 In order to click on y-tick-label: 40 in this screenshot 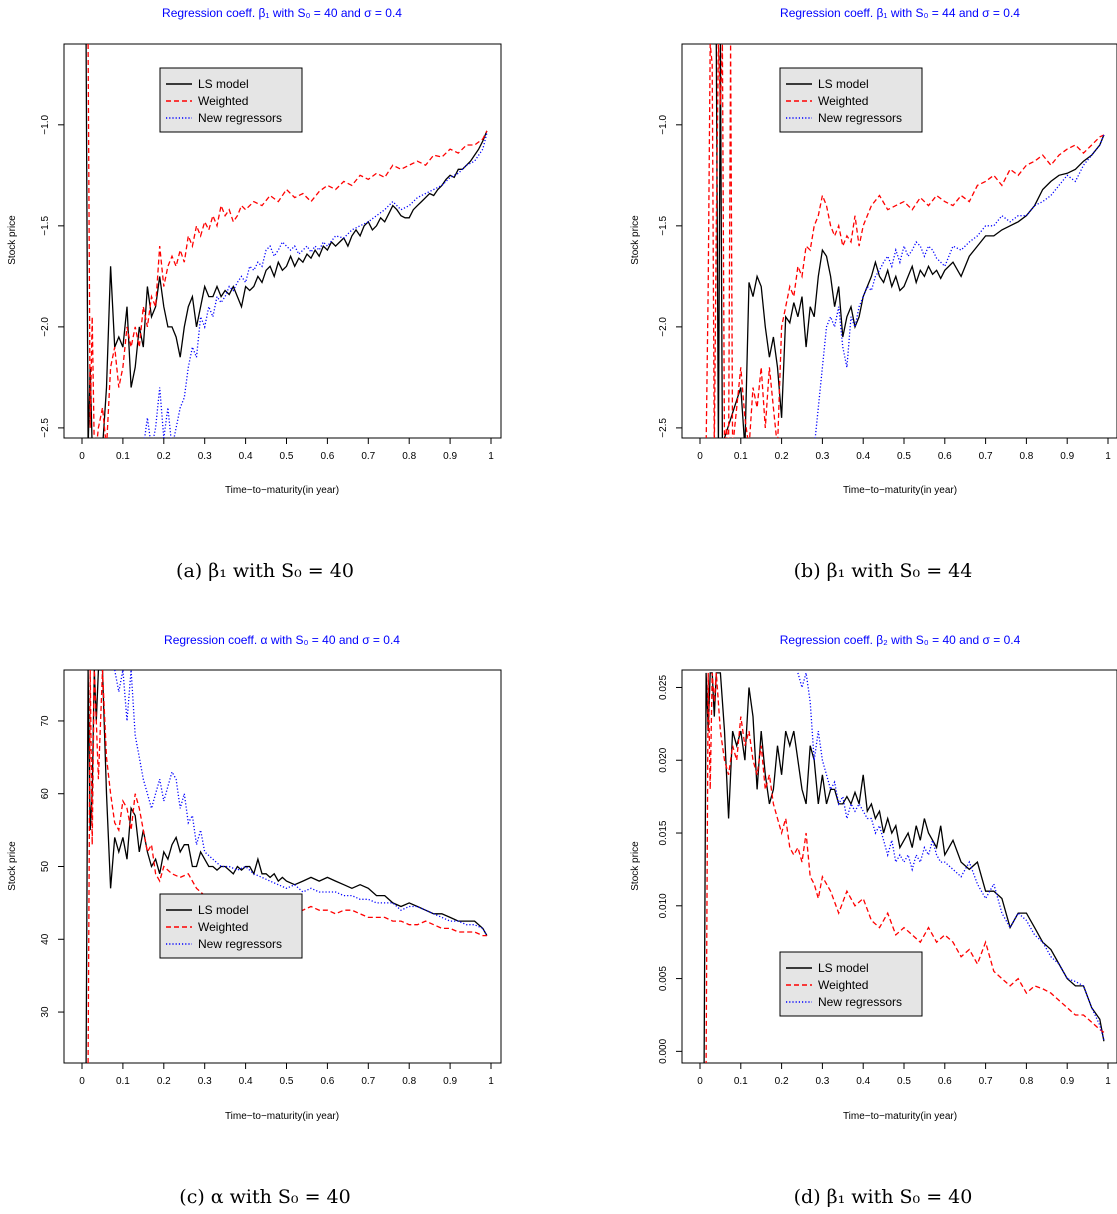, I will do `click(45, 939)`.